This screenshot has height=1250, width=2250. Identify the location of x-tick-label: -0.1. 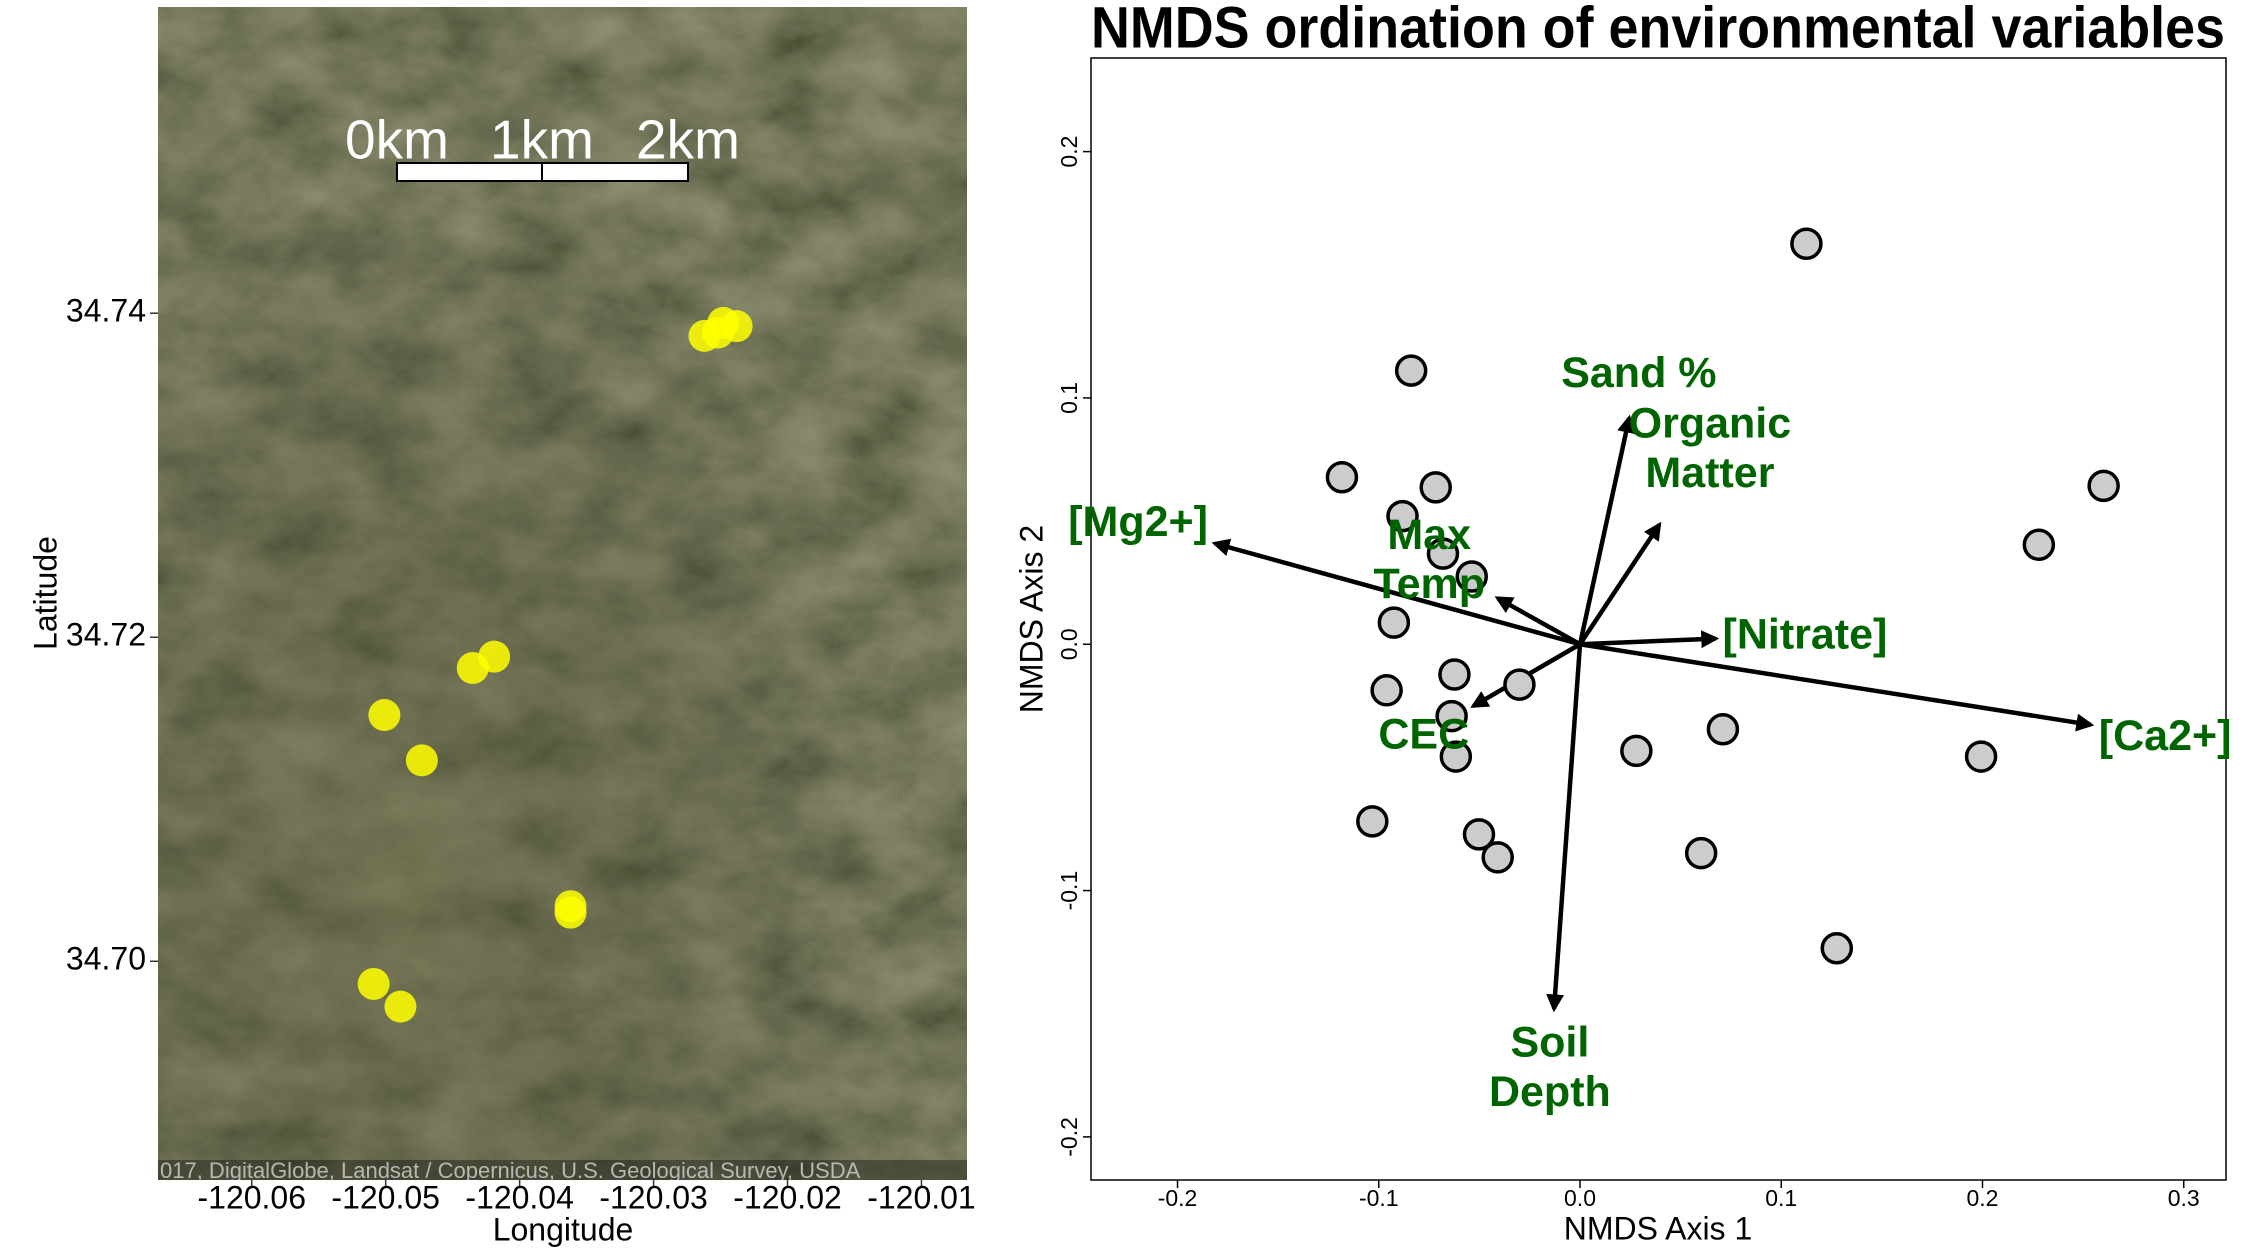
(1379, 1198).